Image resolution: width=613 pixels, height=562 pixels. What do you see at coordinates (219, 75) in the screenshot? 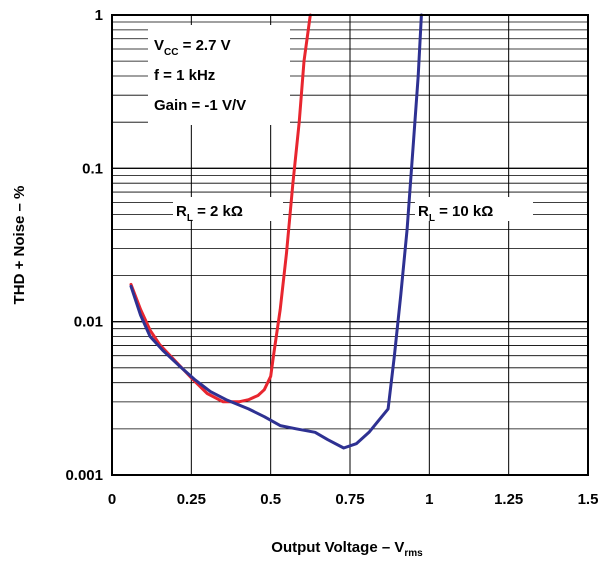
I see `conditions-box` at bounding box center [219, 75].